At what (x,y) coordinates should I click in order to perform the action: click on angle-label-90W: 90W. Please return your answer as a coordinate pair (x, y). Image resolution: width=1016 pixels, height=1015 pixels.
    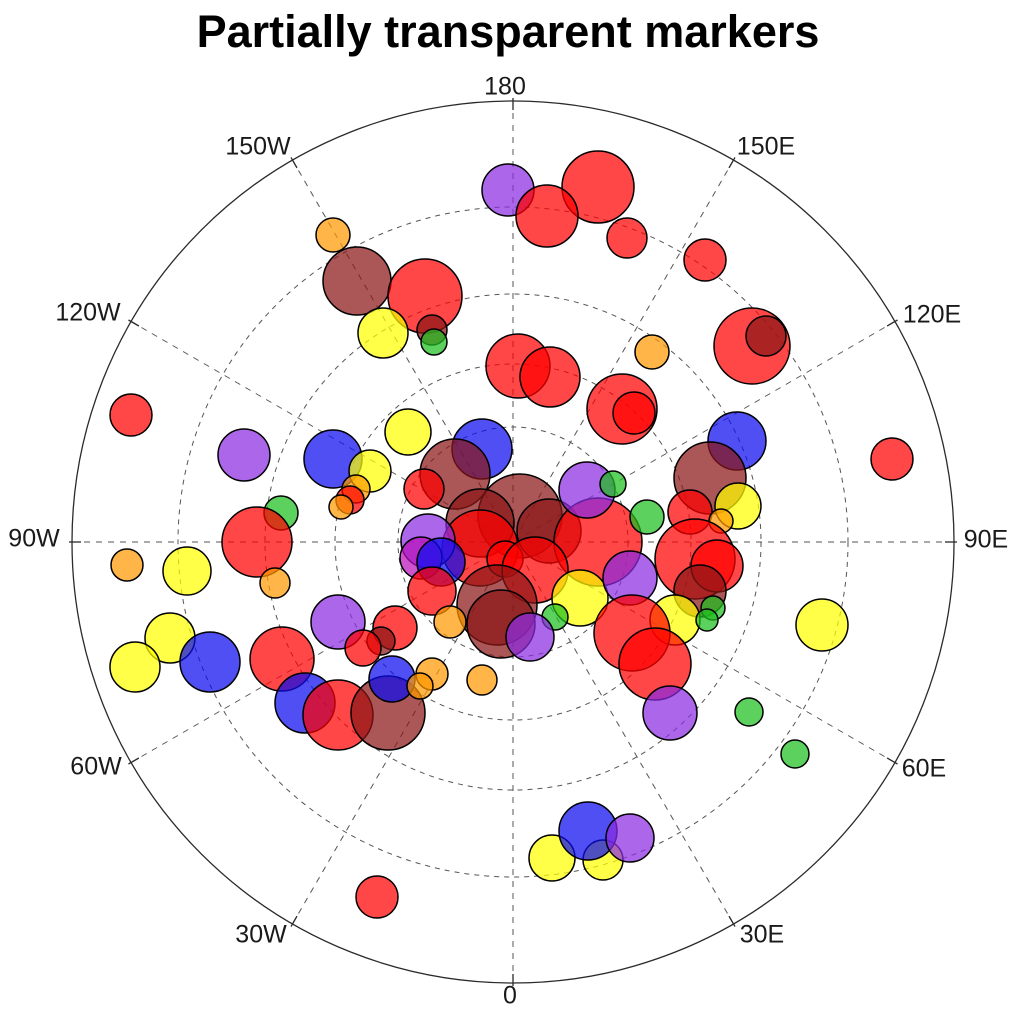
    Looking at the image, I should click on (34, 539).